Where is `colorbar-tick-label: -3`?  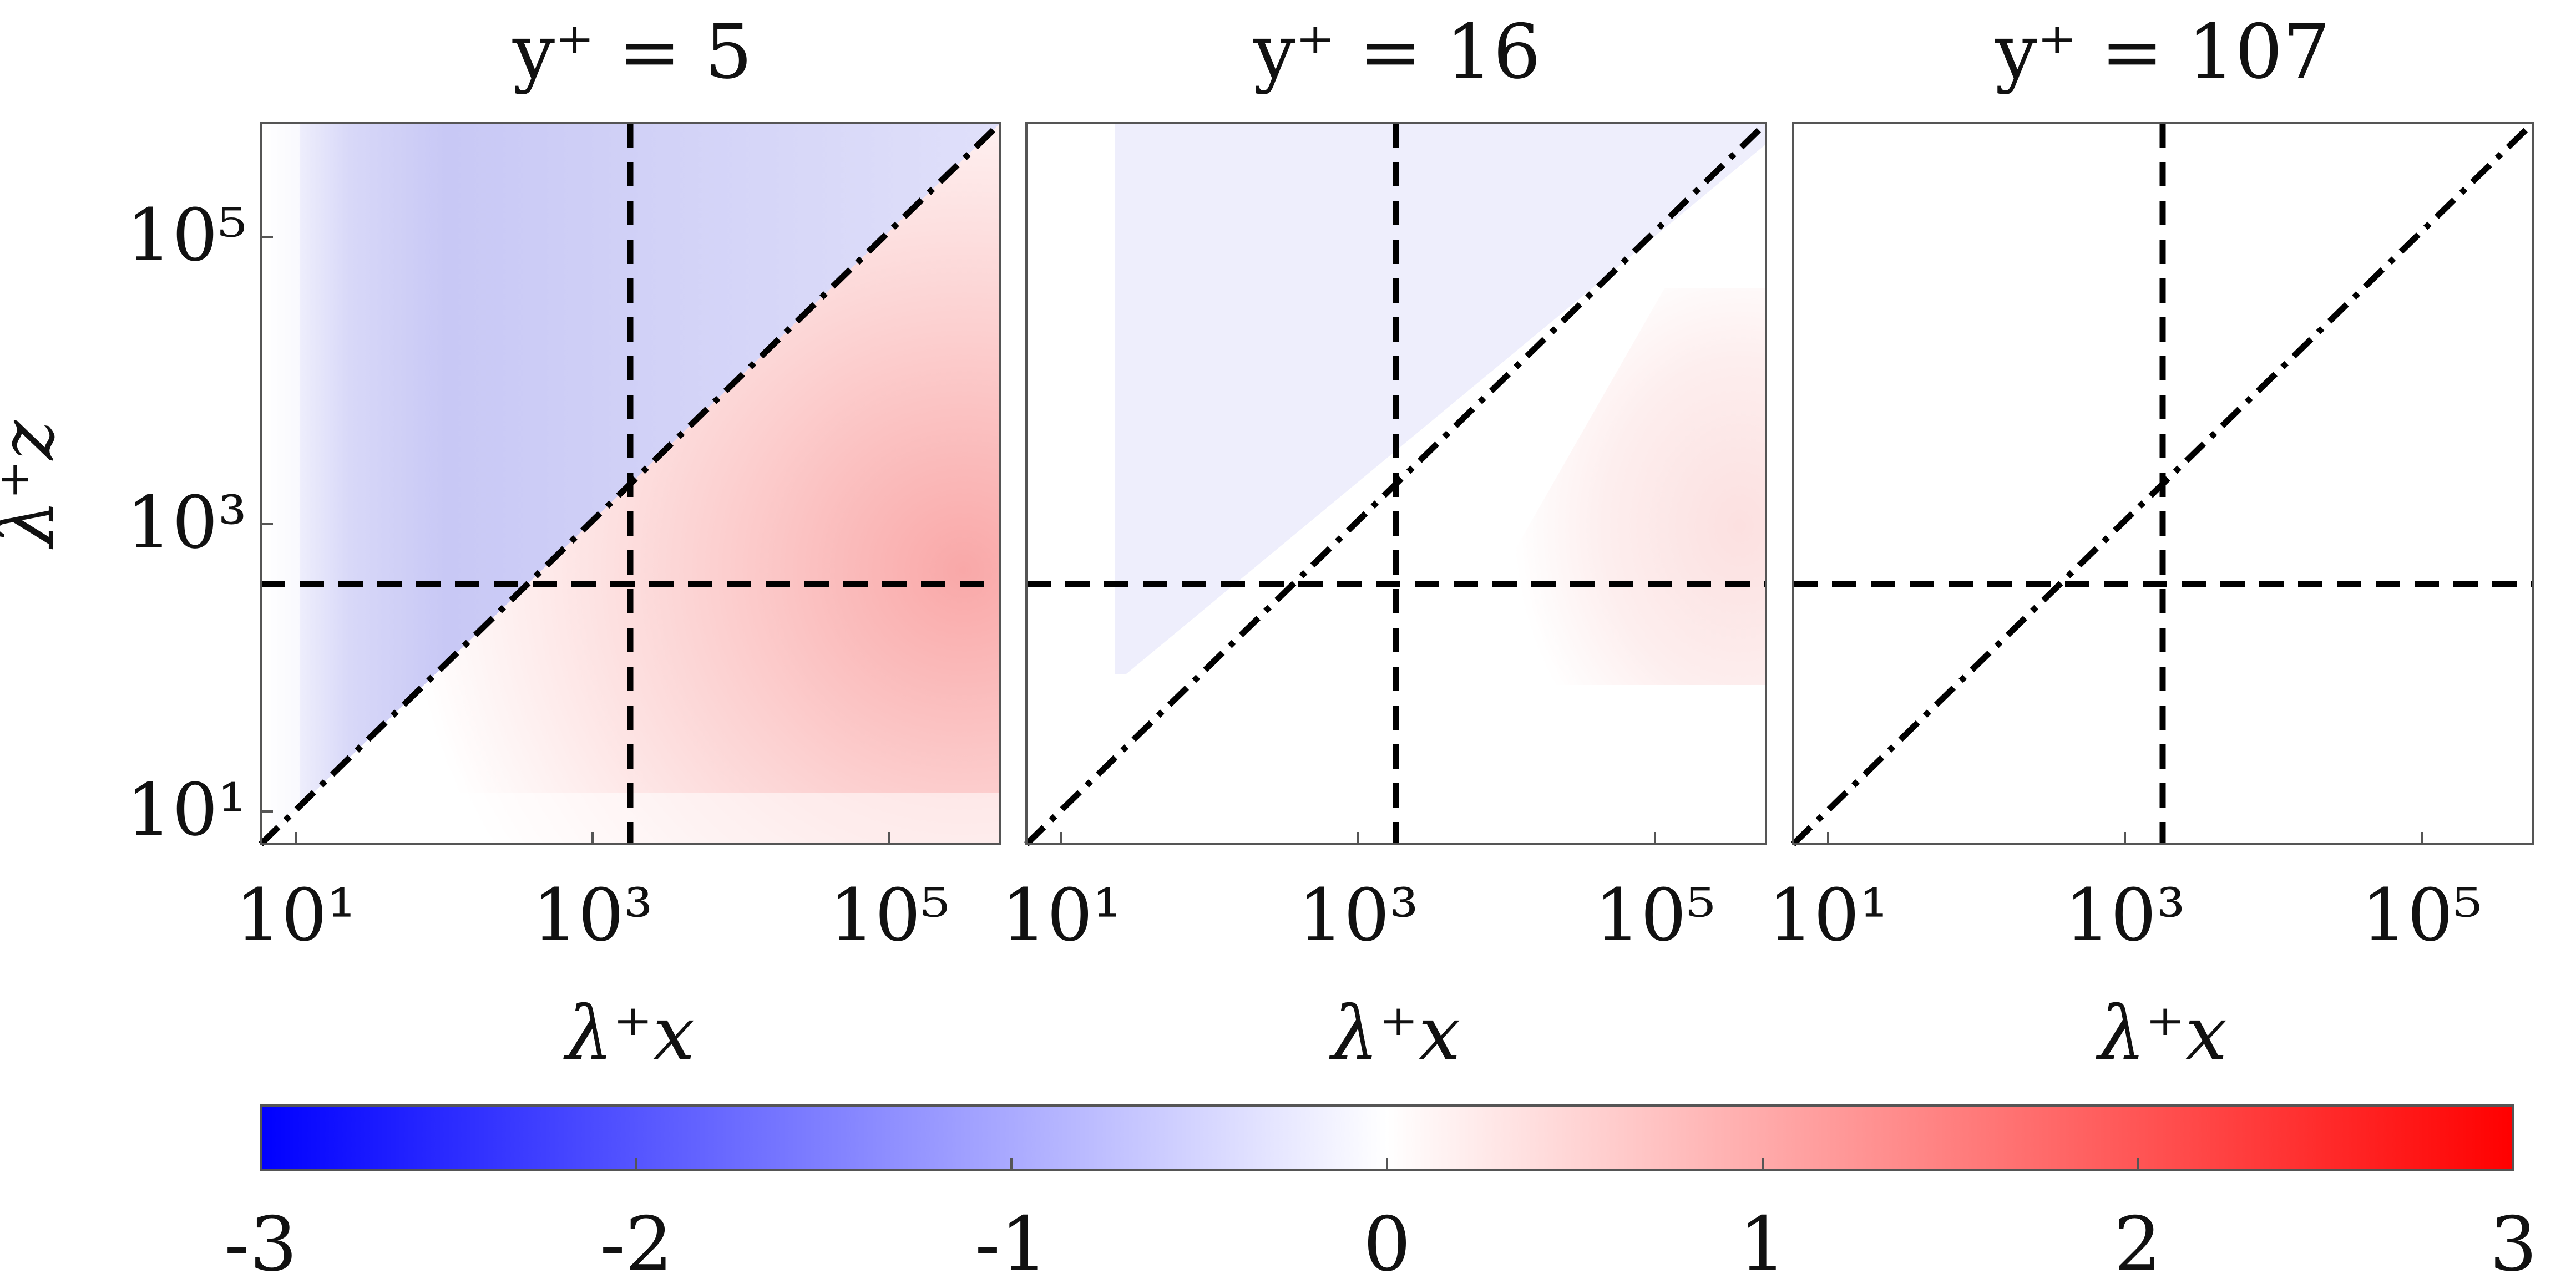
colorbar-tick-label: -3 is located at coordinates (260, 1242).